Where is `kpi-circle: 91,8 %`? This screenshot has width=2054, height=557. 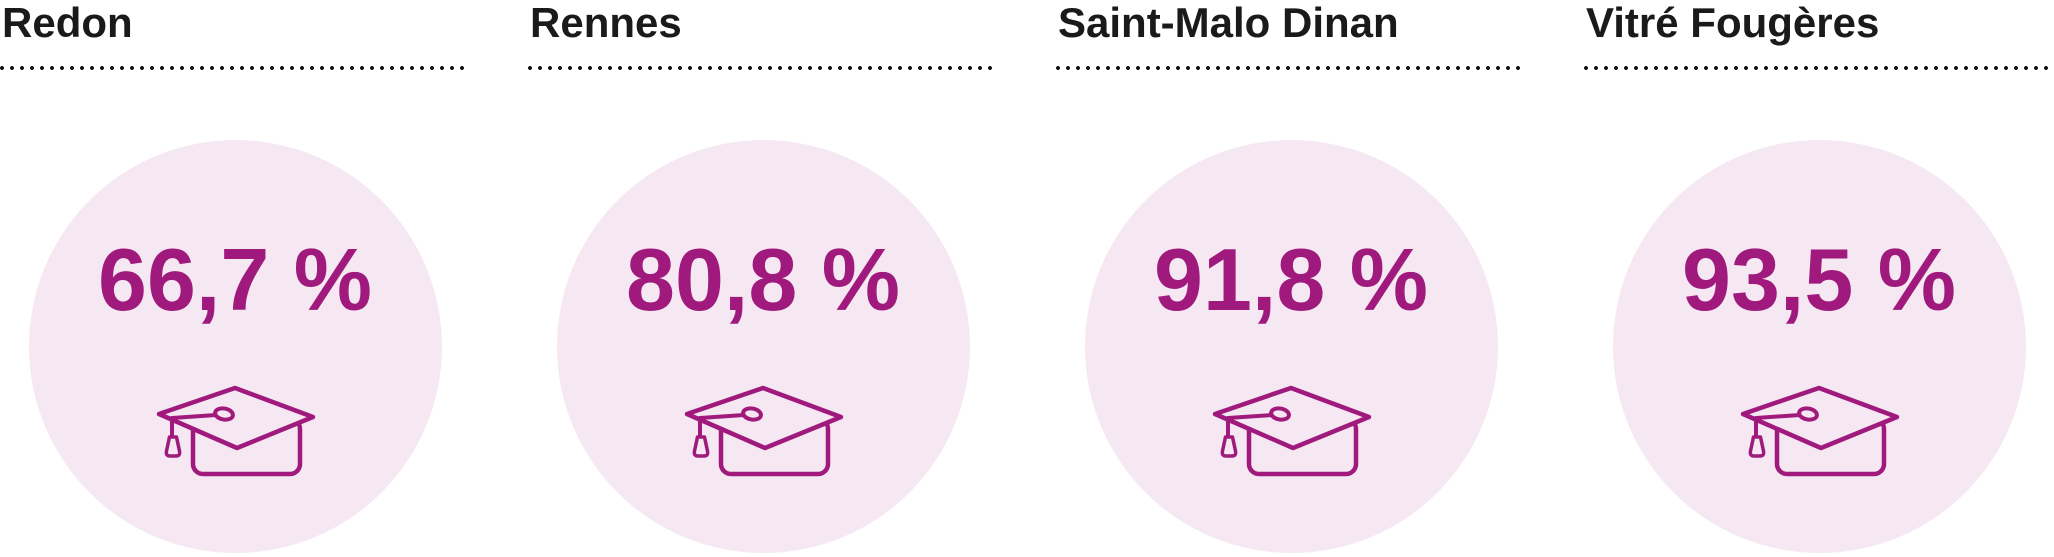 kpi-circle: 91,8 % is located at coordinates (1291, 346).